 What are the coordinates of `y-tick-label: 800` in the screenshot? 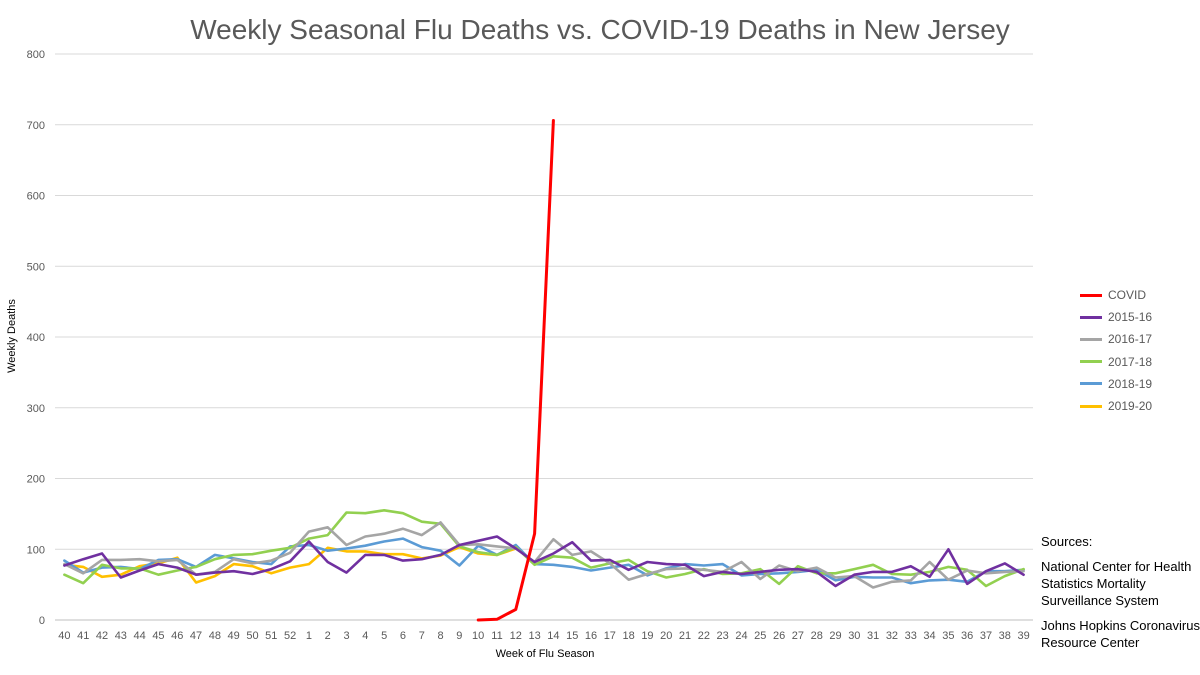 It's located at (36, 55).